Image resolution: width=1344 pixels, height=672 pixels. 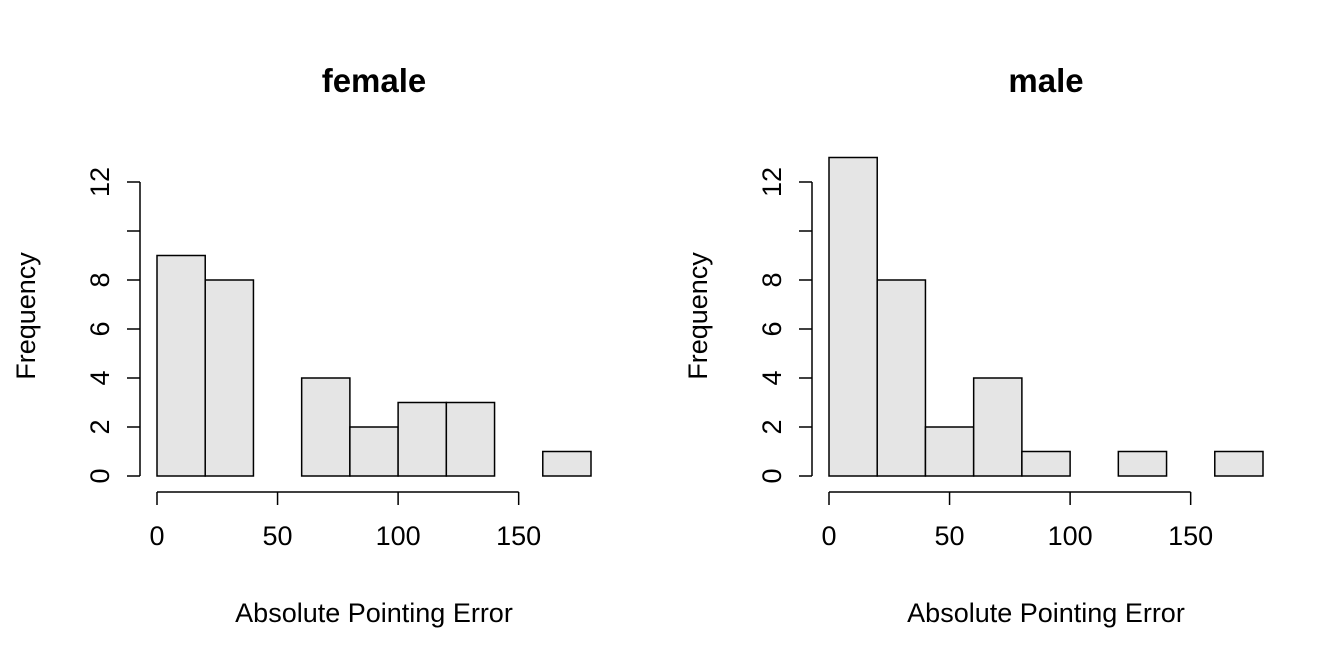 What do you see at coordinates (374, 365) in the screenshot?
I see `bars-group` at bounding box center [374, 365].